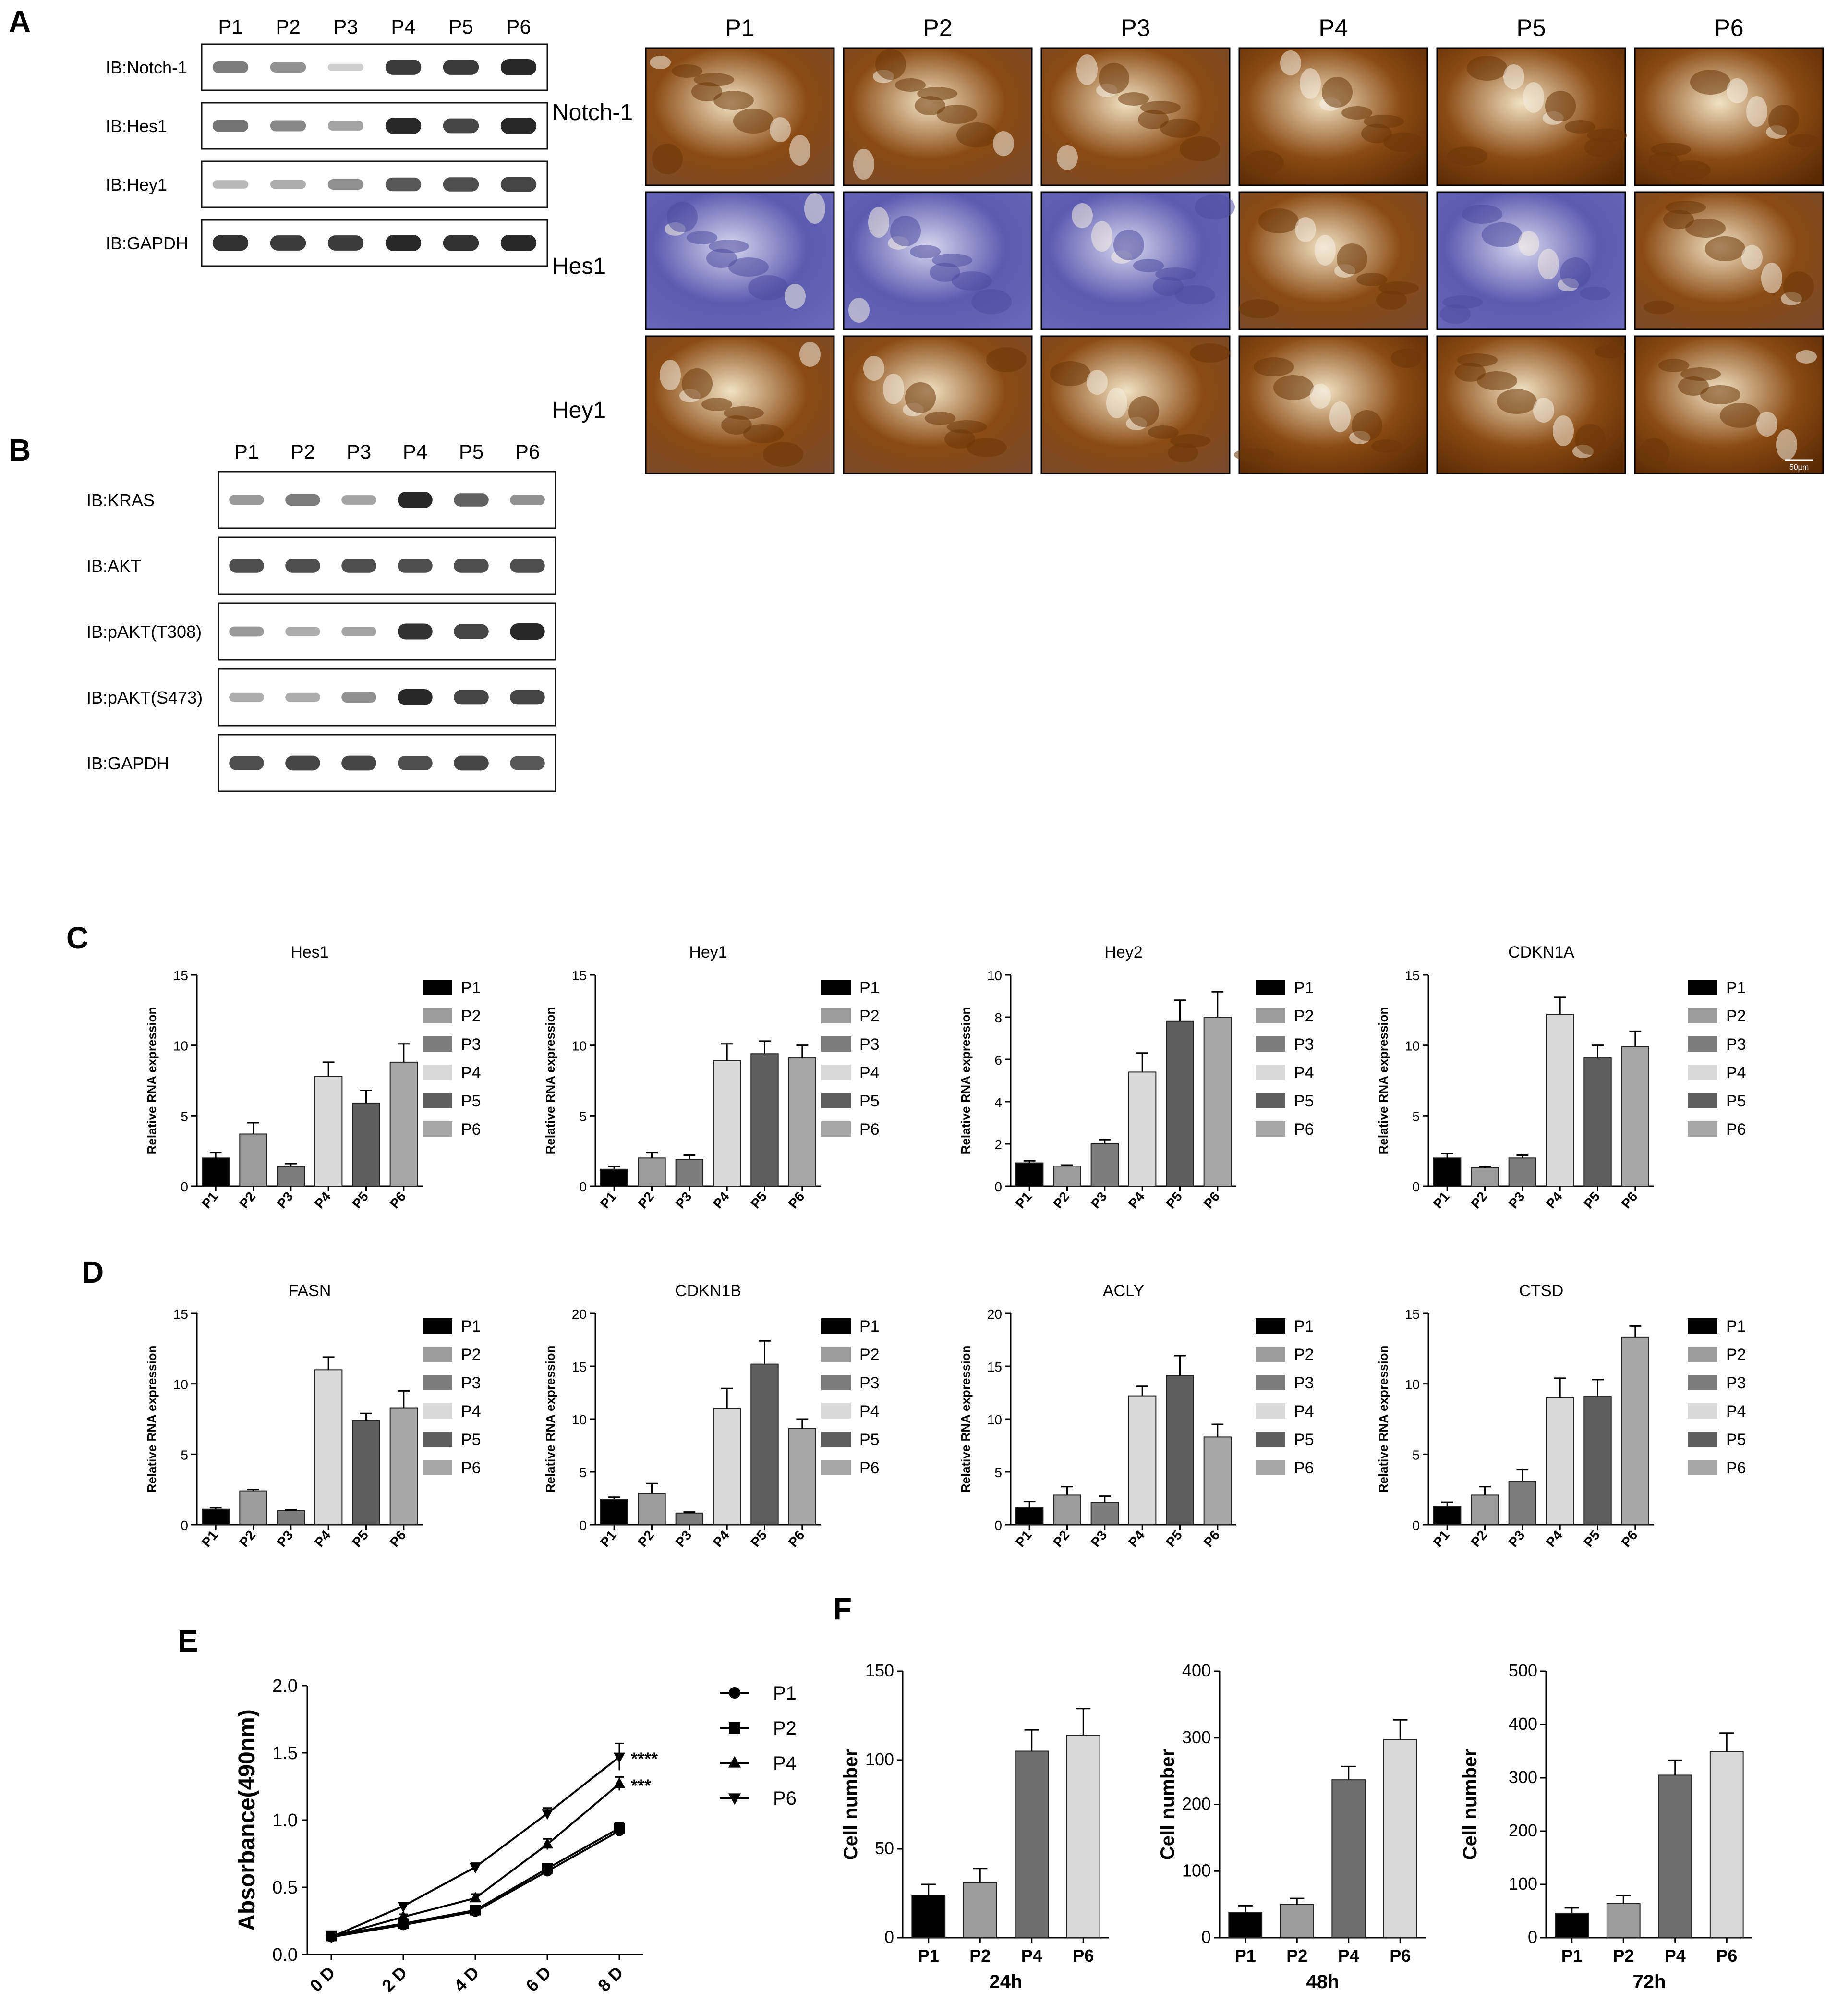 The height and width of the screenshot is (2016, 1837). I want to click on point-p4, so click(403, 1915).